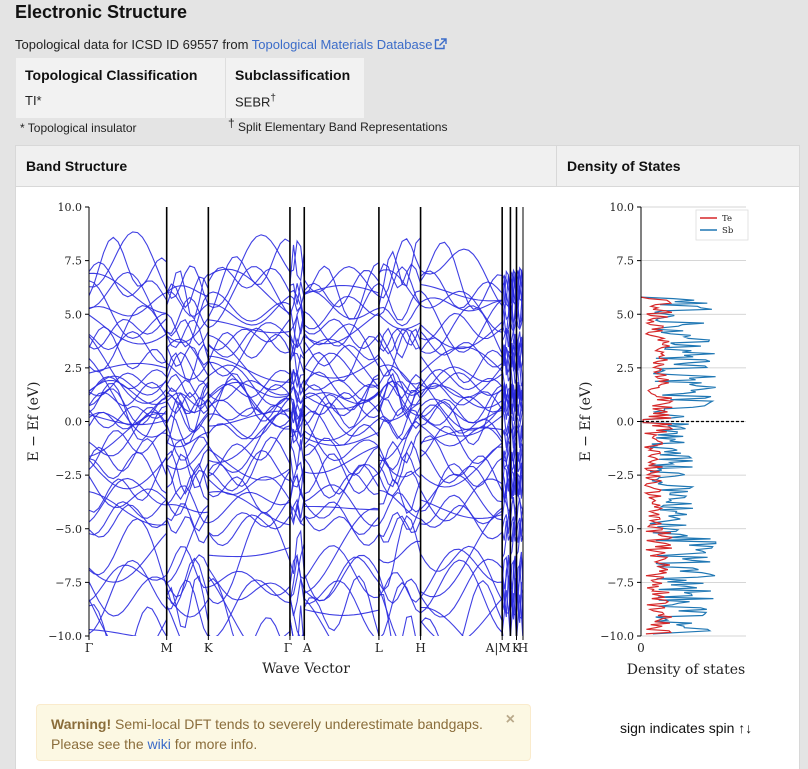 The width and height of the screenshot is (808, 769). I want to click on band-y-axis-title: E − Ef (eV), so click(34, 421).